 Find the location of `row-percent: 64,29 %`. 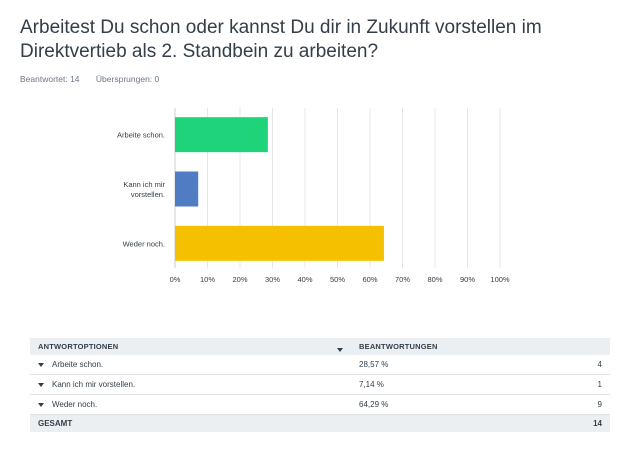

row-percent: 64,29 % is located at coordinates (435, 404).